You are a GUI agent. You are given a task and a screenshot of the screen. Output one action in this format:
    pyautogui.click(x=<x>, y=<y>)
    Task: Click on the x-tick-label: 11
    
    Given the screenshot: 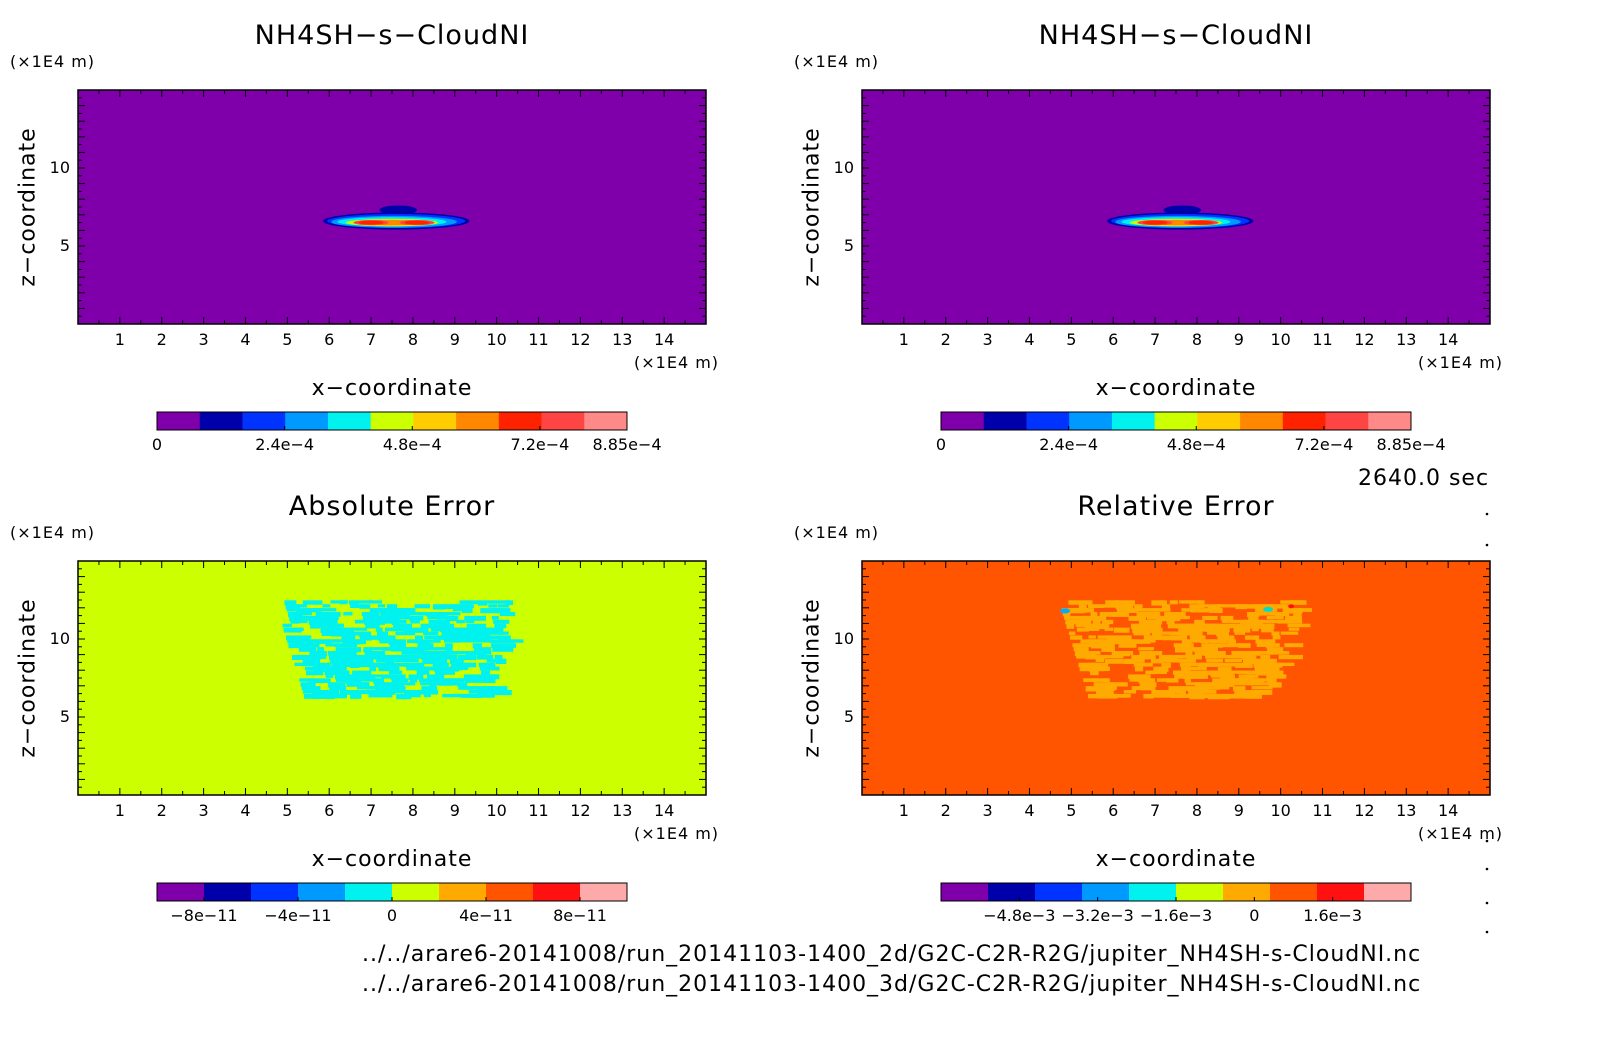 What is the action you would take?
    pyautogui.click(x=1322, y=810)
    